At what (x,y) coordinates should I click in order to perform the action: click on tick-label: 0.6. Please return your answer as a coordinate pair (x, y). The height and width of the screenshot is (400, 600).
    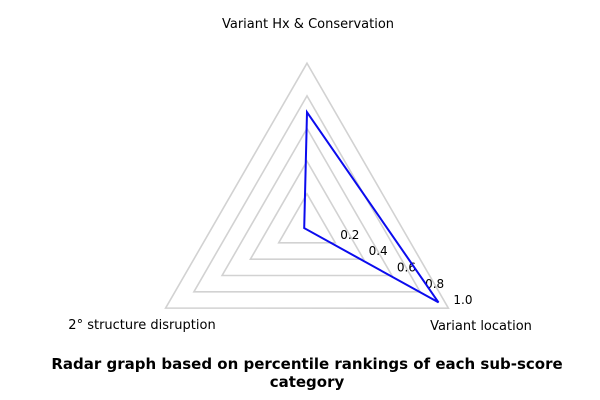
    Looking at the image, I should click on (406, 268).